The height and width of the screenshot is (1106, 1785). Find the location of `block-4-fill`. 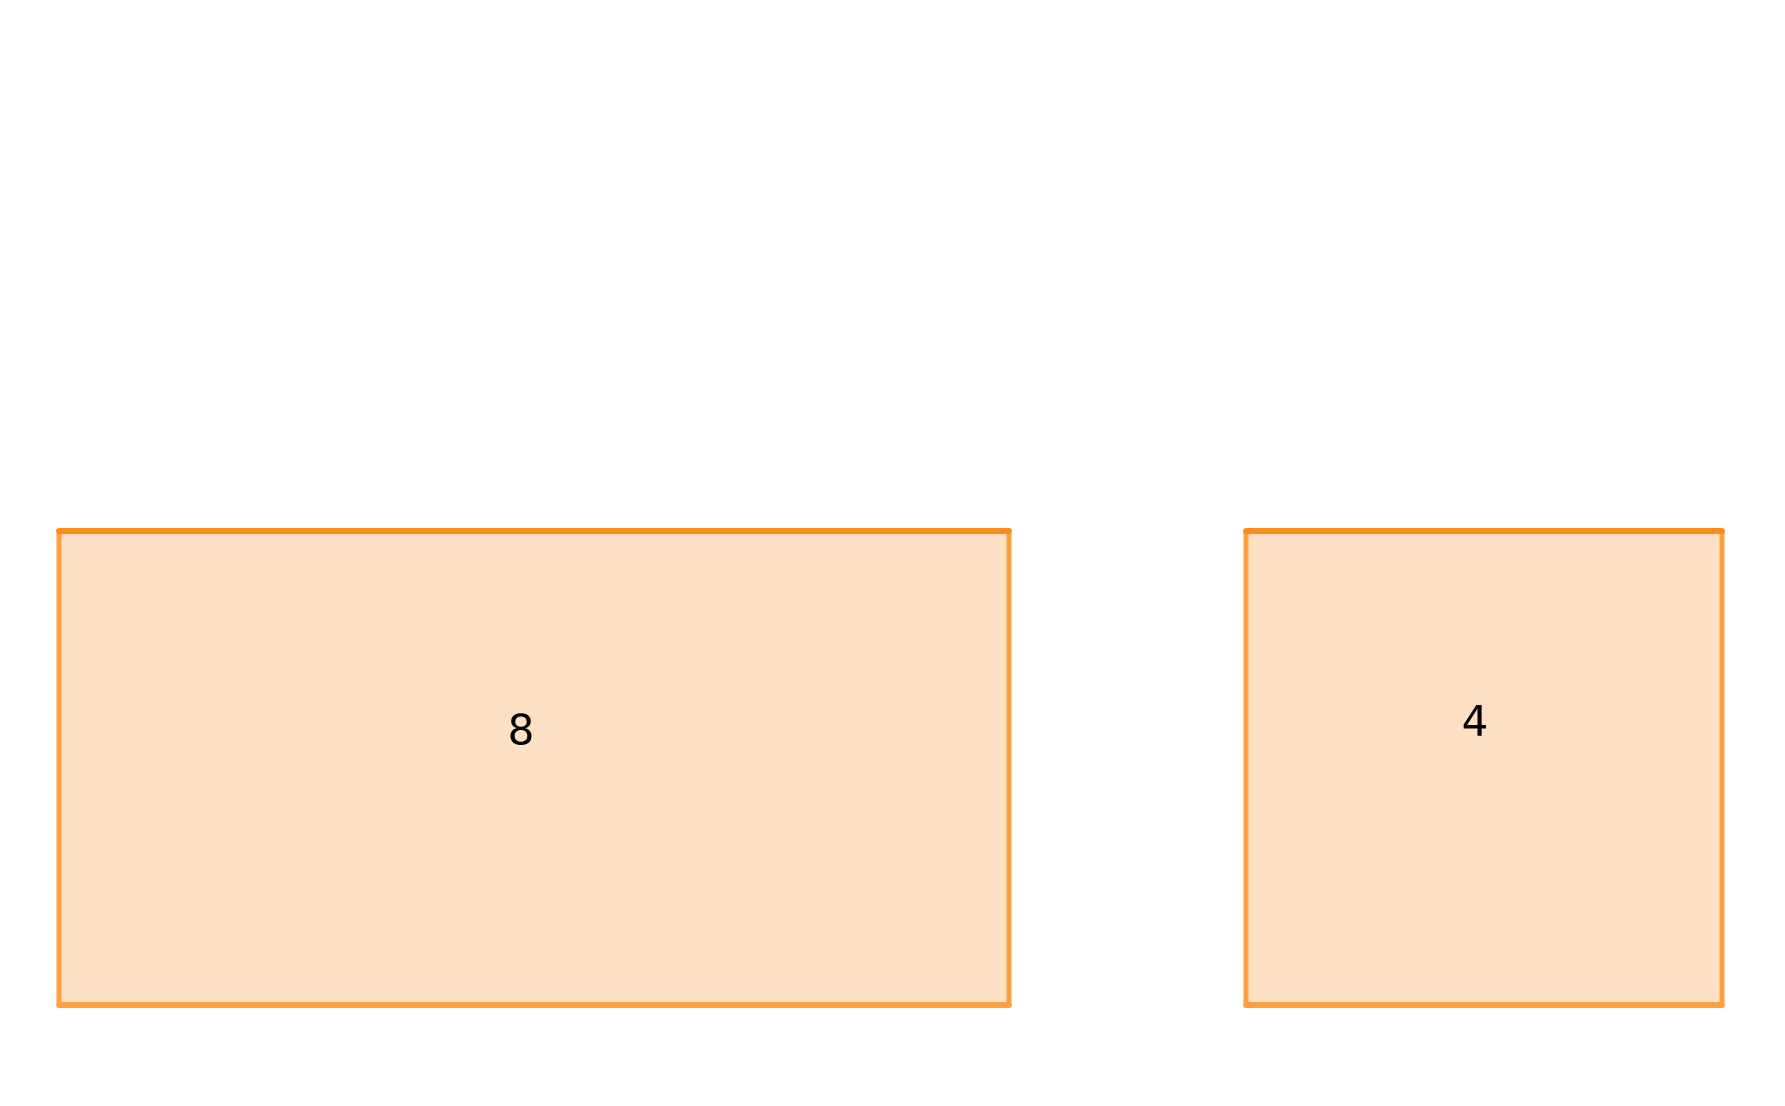

block-4-fill is located at coordinates (1484, 768).